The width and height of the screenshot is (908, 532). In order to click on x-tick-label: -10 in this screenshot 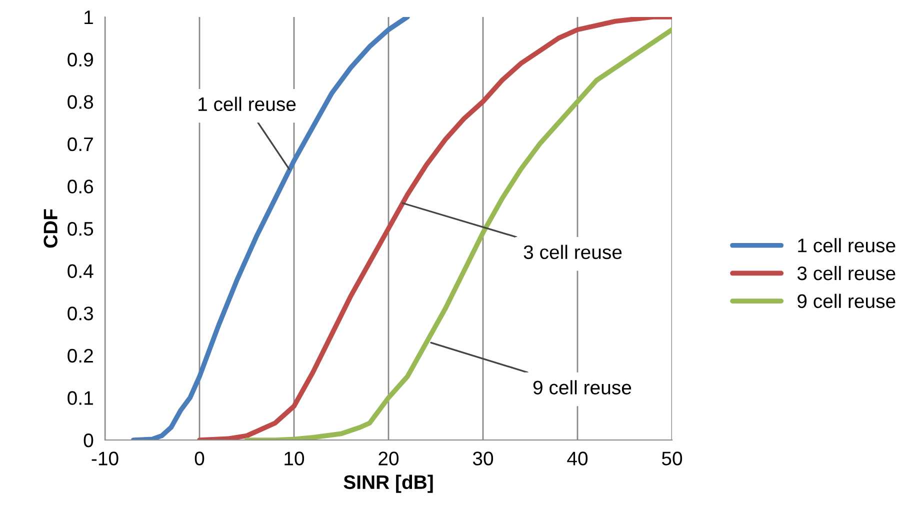, I will do `click(105, 459)`.